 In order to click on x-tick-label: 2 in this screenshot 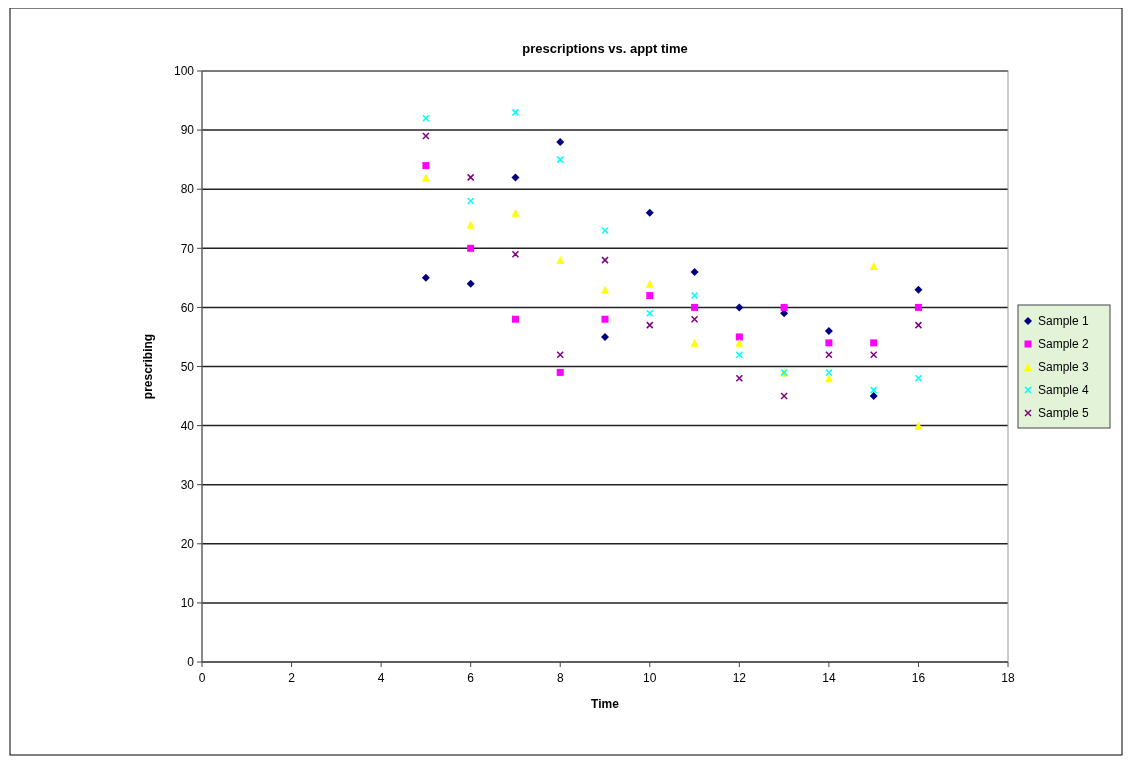, I will do `click(292, 678)`.